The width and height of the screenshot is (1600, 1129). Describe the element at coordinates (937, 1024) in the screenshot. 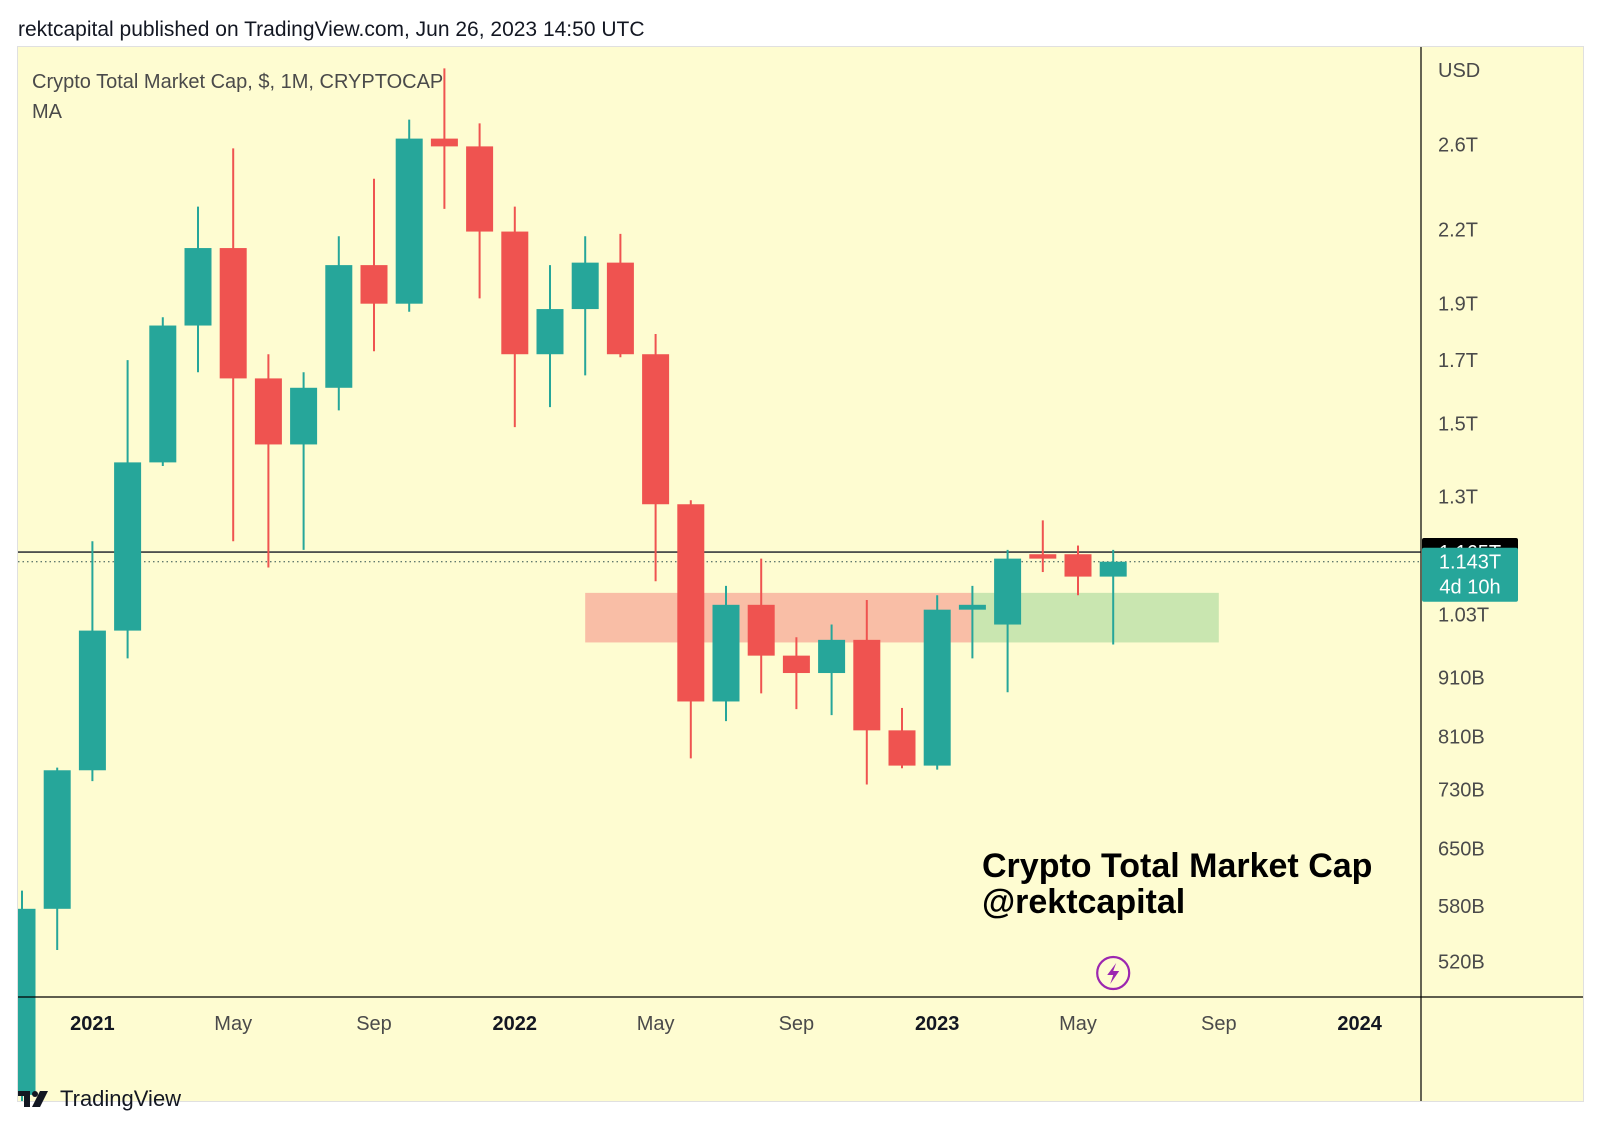

I see `x-tick-label: 2023` at that location.